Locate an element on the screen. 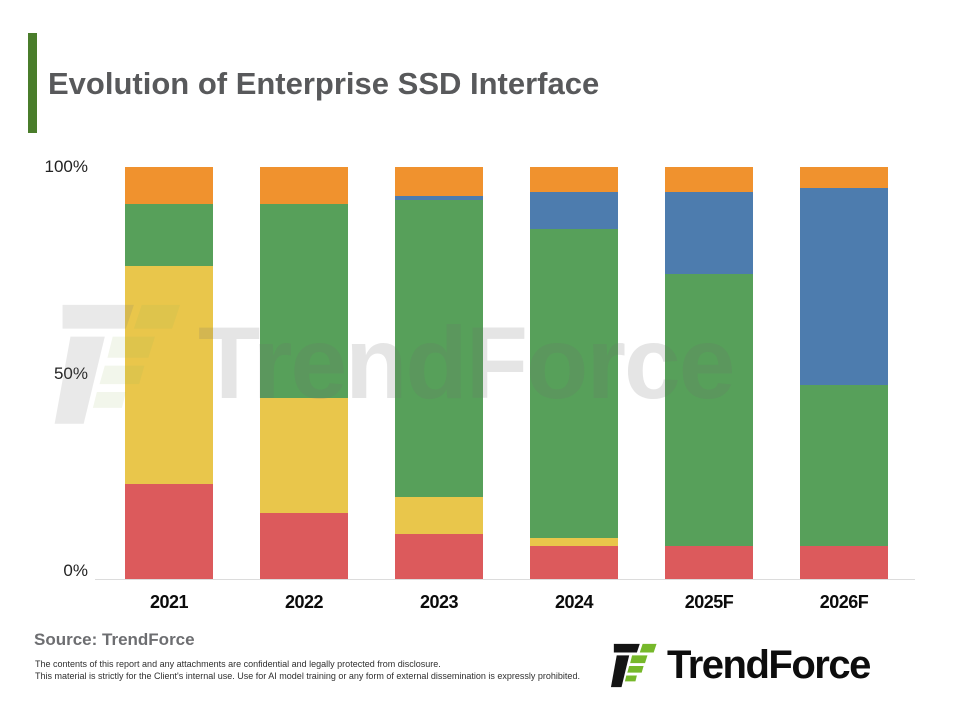 The width and height of the screenshot is (960, 720). trendforce-logo: TrendForce is located at coordinates (740, 665).